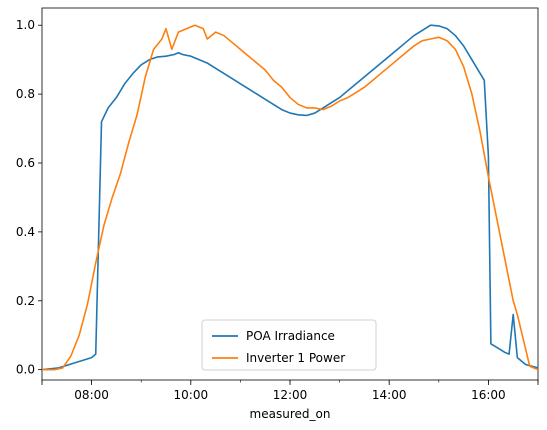 The width and height of the screenshot is (547, 430). I want to click on legend-label-poa: POA Irradiance, so click(290, 336).